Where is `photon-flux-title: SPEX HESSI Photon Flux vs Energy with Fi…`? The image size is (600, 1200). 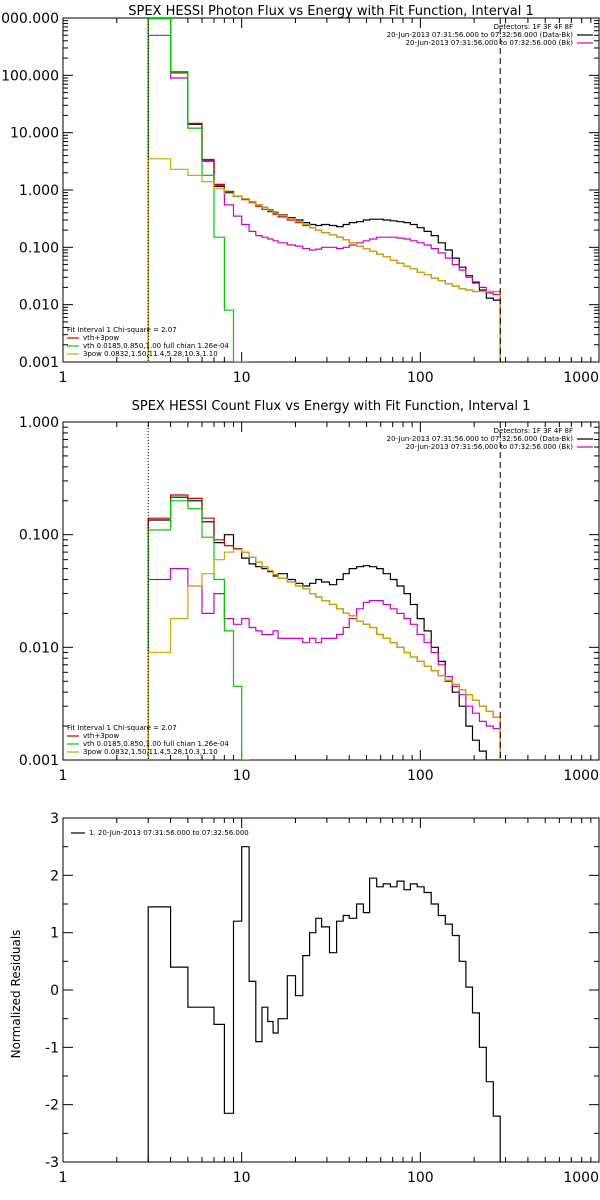 photon-flux-title: SPEX HESSI Photon Flux vs Energy with Fi… is located at coordinates (331, 11).